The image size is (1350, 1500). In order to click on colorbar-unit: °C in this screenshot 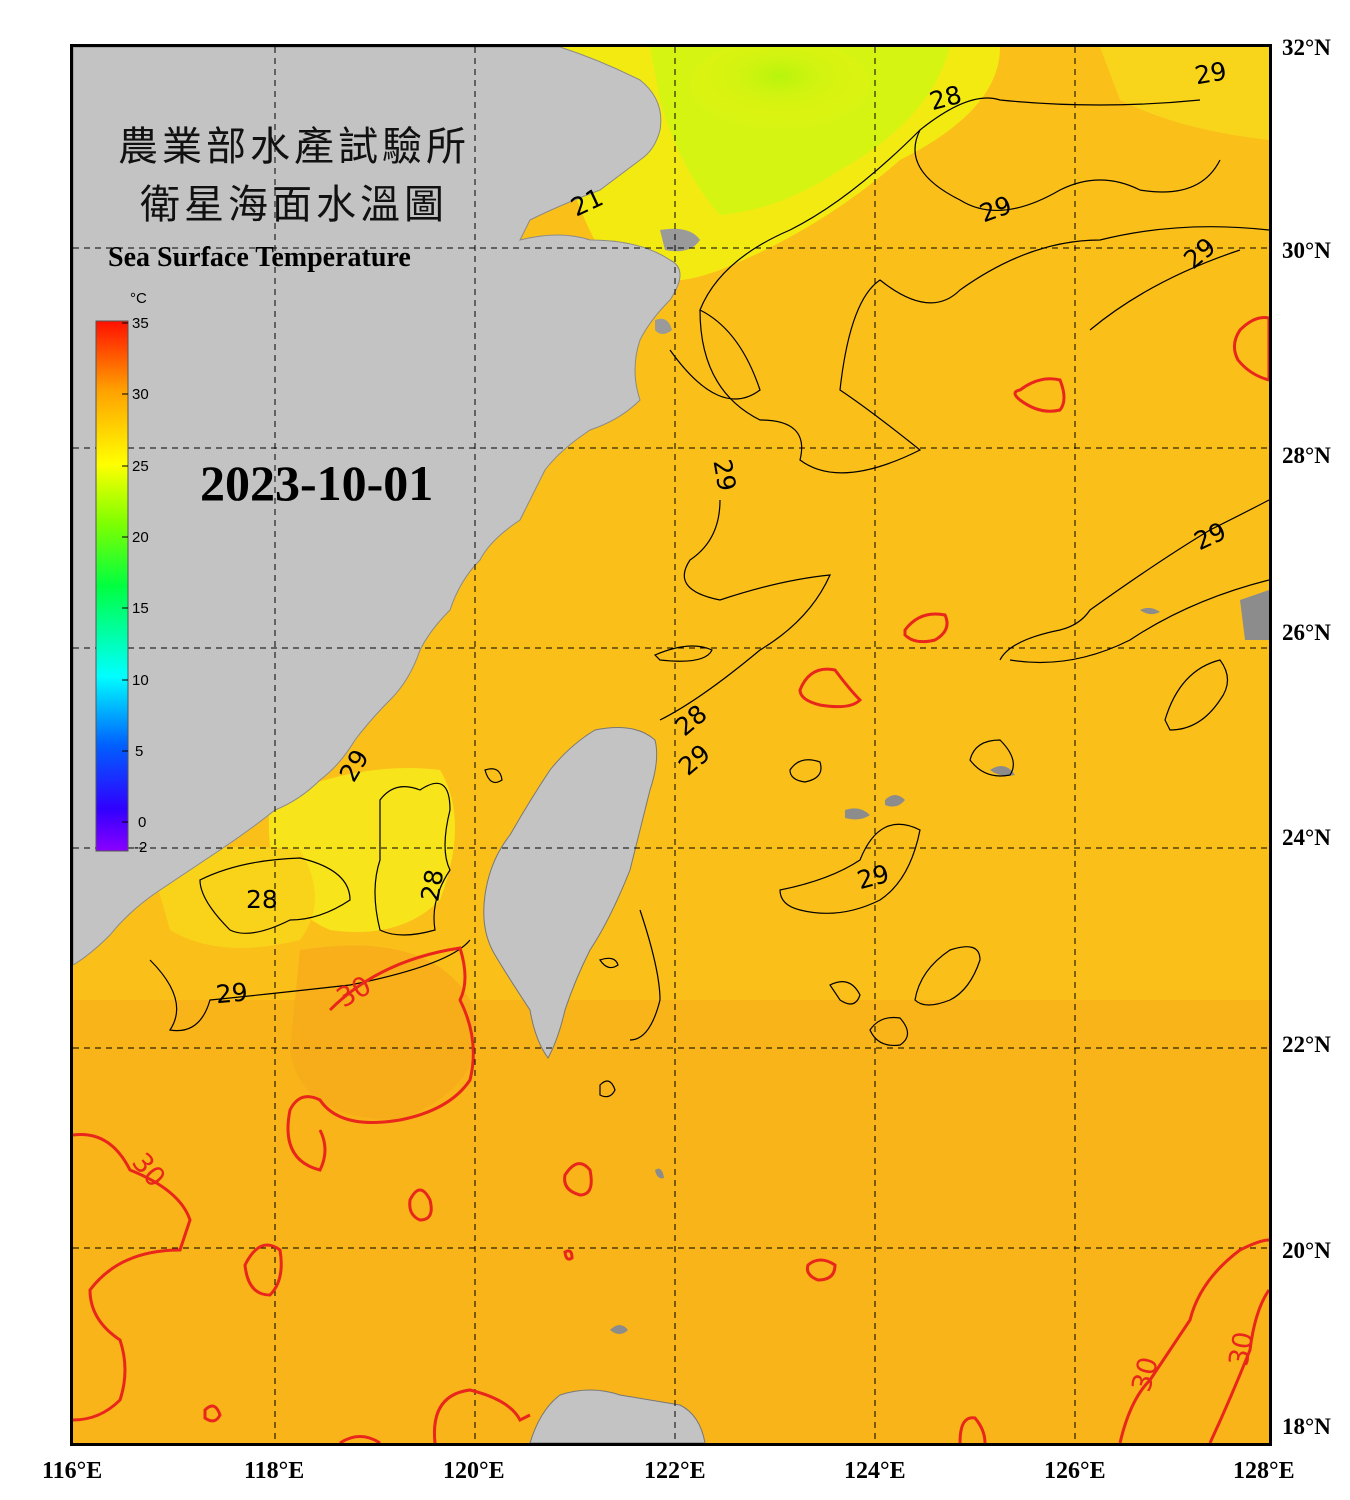, I will do `click(138, 298)`.